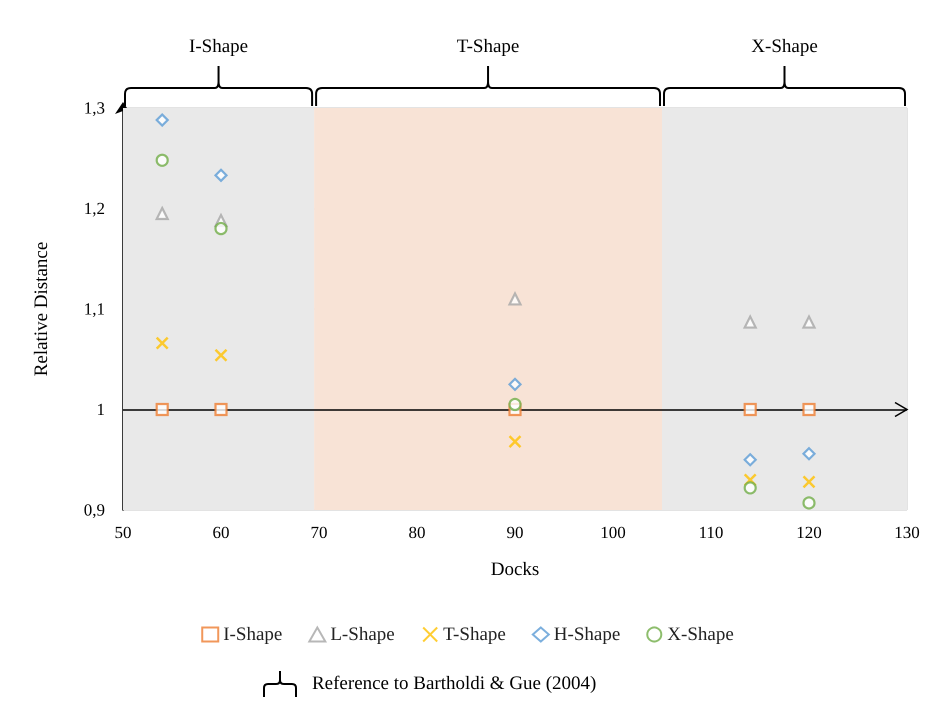 This screenshot has height=719, width=935. I want to click on band-label: I-Shape, so click(218, 46).